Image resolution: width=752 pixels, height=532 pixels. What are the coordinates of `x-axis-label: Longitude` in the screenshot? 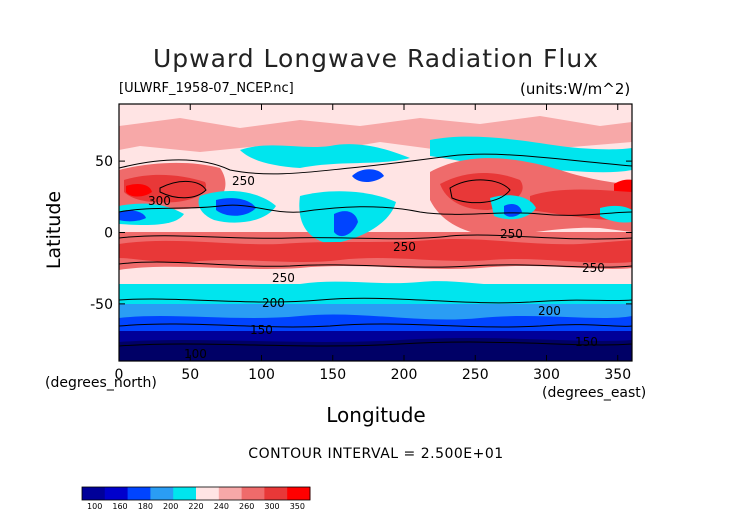 It's located at (376, 415).